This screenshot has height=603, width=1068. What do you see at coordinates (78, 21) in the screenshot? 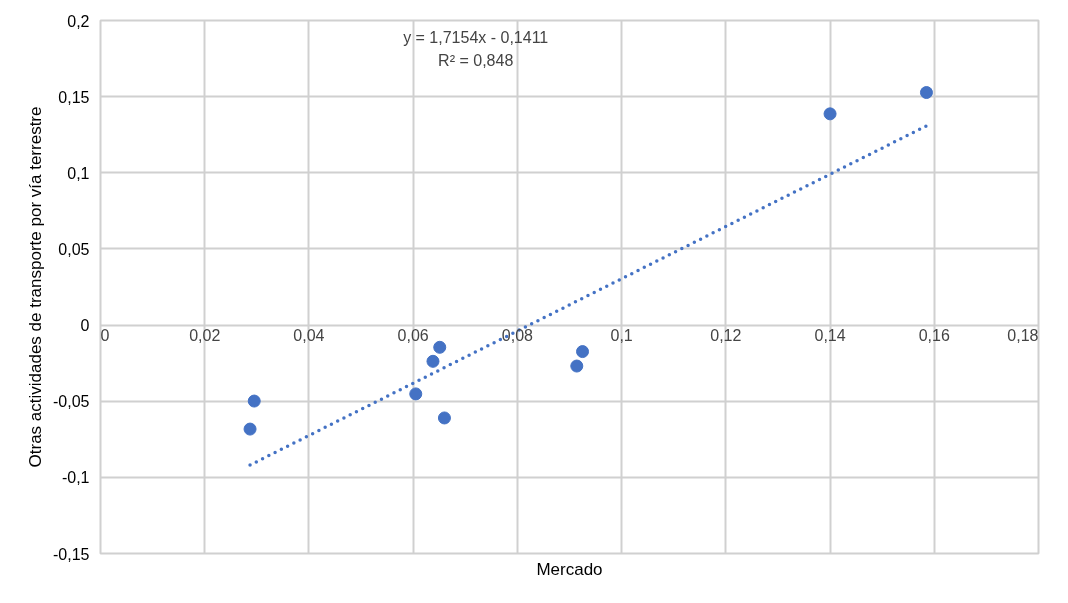
I see `y-tick-label: 0,2` at bounding box center [78, 21].